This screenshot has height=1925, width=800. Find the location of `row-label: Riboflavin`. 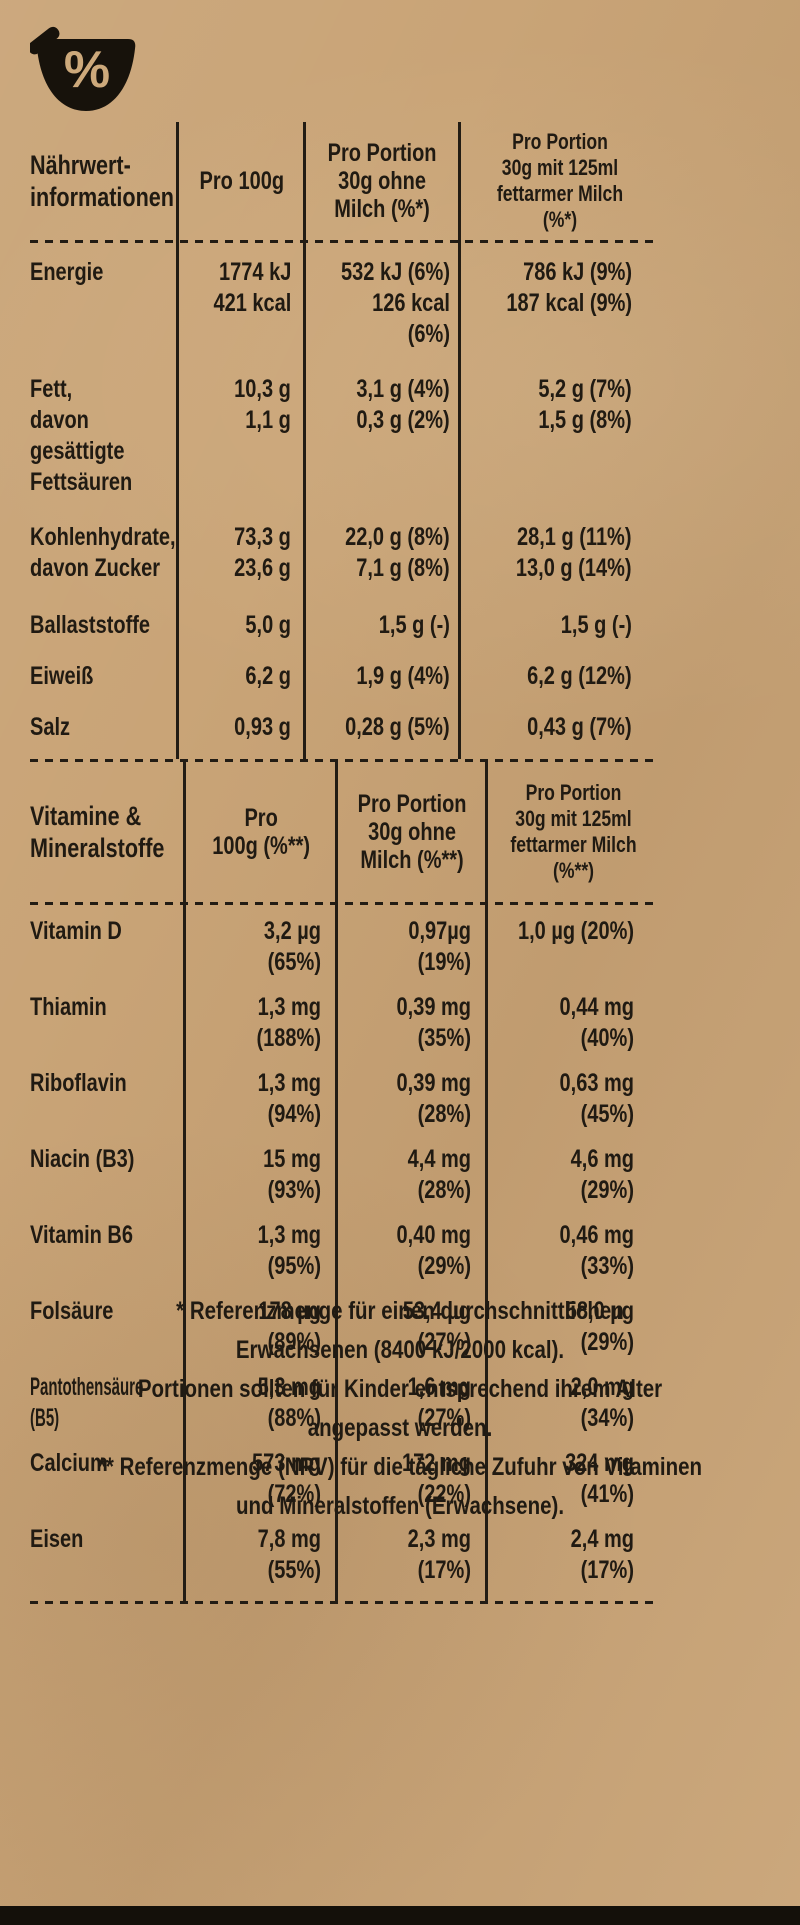

row-label: Riboflavin is located at coordinates (78, 1083).